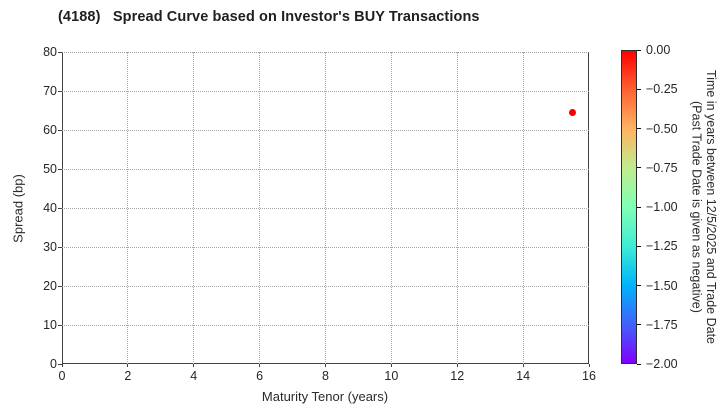 This screenshot has width=720, height=420. What do you see at coordinates (50, 208) in the screenshot?
I see `y-tick-label: 40` at bounding box center [50, 208].